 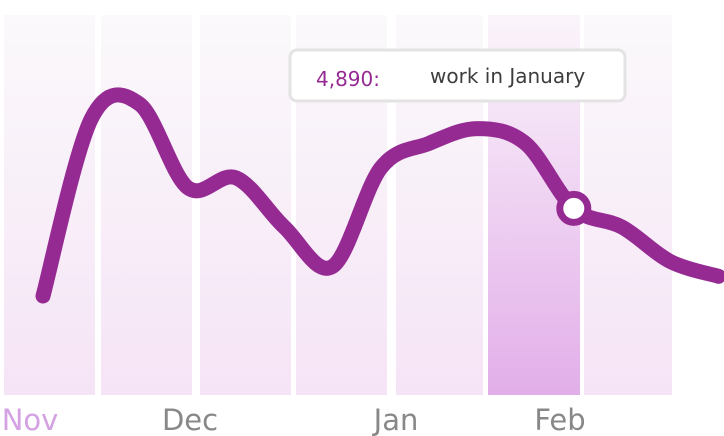 I want to click on x-tick-label-nov: Nov, so click(x=30, y=419).